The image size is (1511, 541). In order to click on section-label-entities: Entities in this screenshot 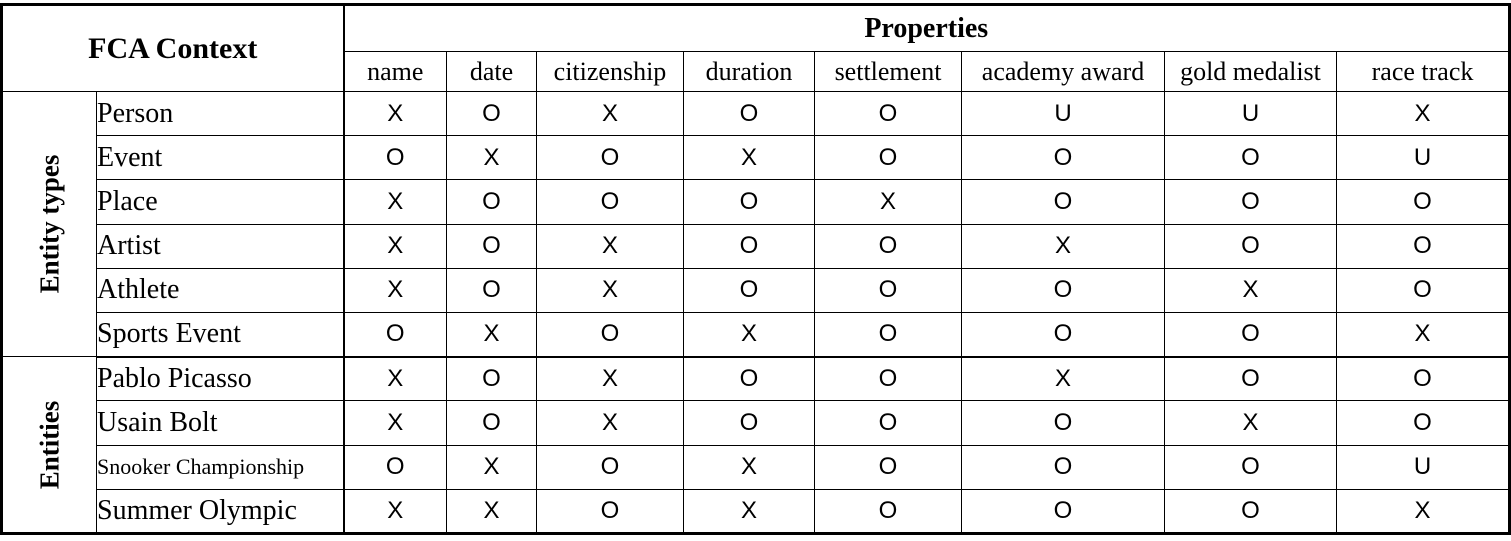, I will do `click(49, 445)`.